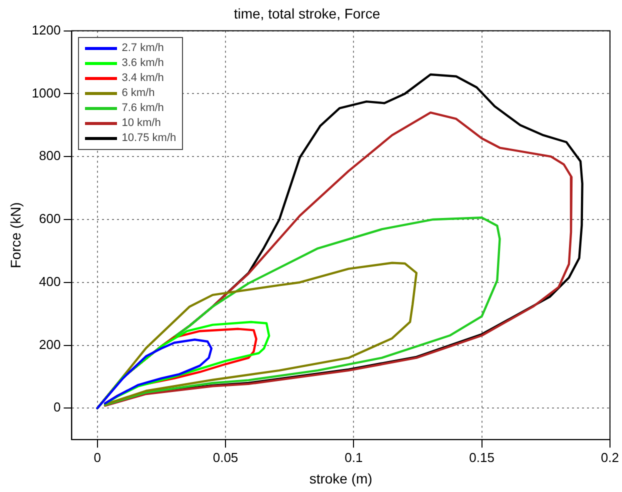 The width and height of the screenshot is (622, 492). I want to click on x-tick-label: 0, so click(97, 457).